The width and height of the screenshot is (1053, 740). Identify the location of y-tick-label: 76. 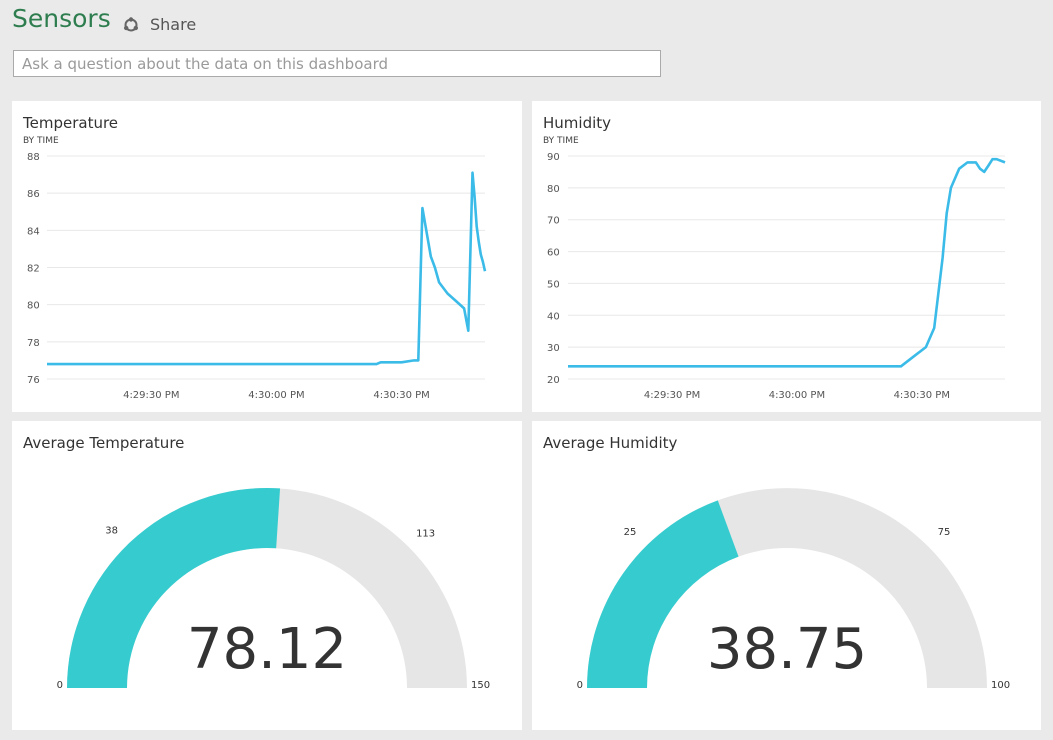
(33, 380).